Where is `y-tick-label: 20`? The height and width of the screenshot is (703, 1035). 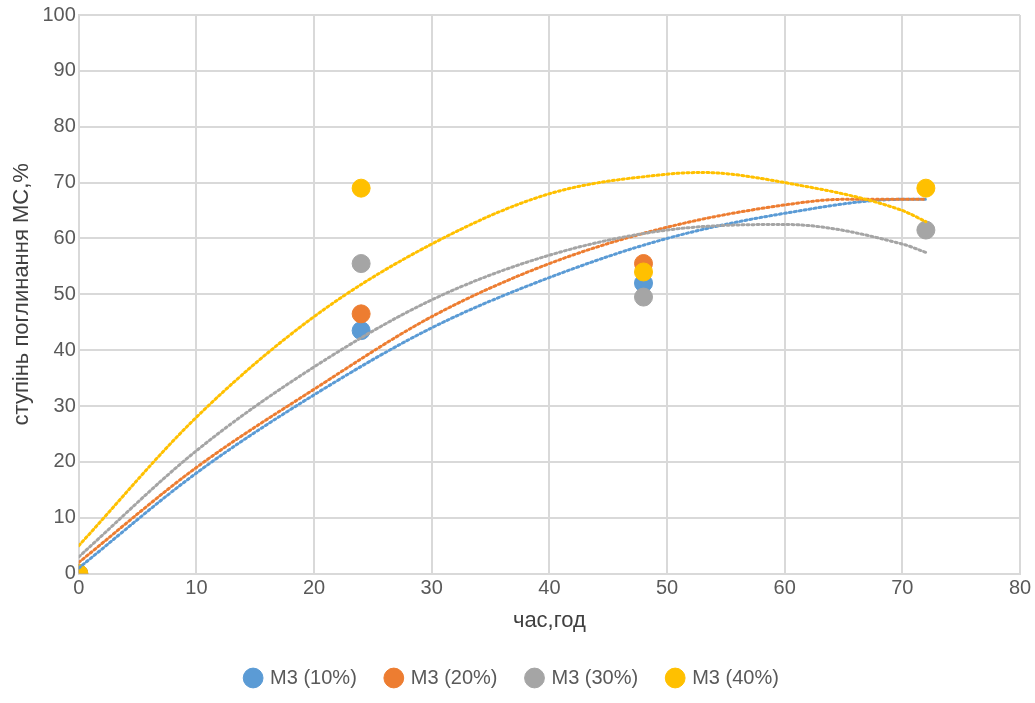 y-tick-label: 20 is located at coordinates (64, 460).